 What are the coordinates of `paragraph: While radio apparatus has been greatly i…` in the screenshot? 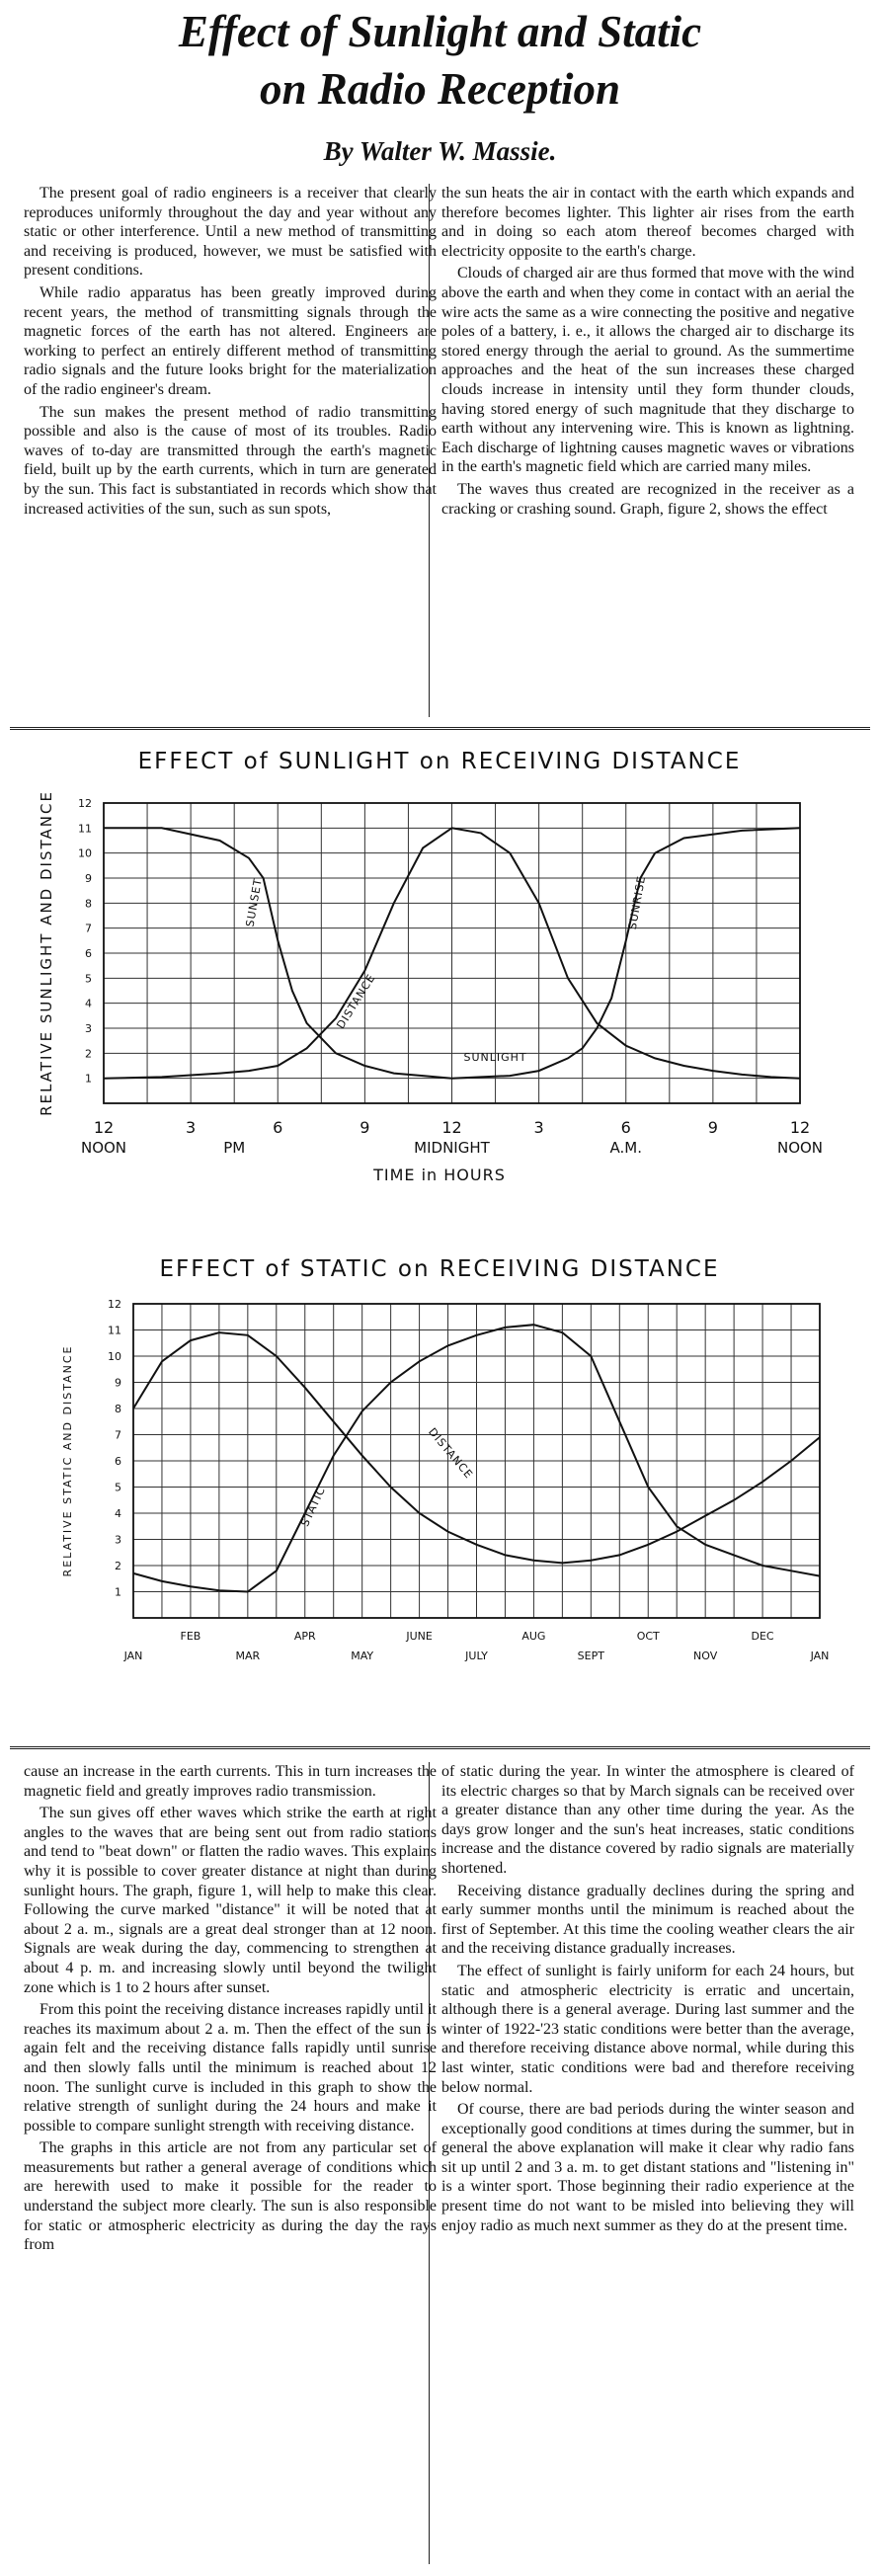 It's located at (230, 340).